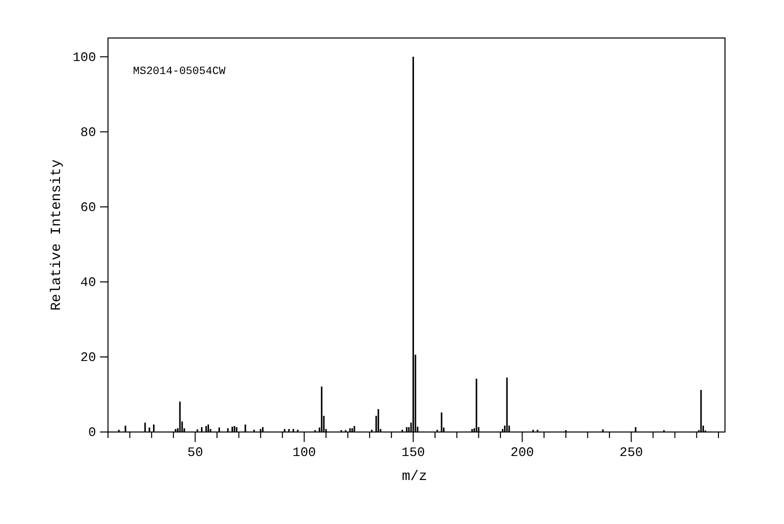 The height and width of the screenshot is (524, 784). What do you see at coordinates (84, 57) in the screenshot?
I see `y-tick-label: 100` at bounding box center [84, 57].